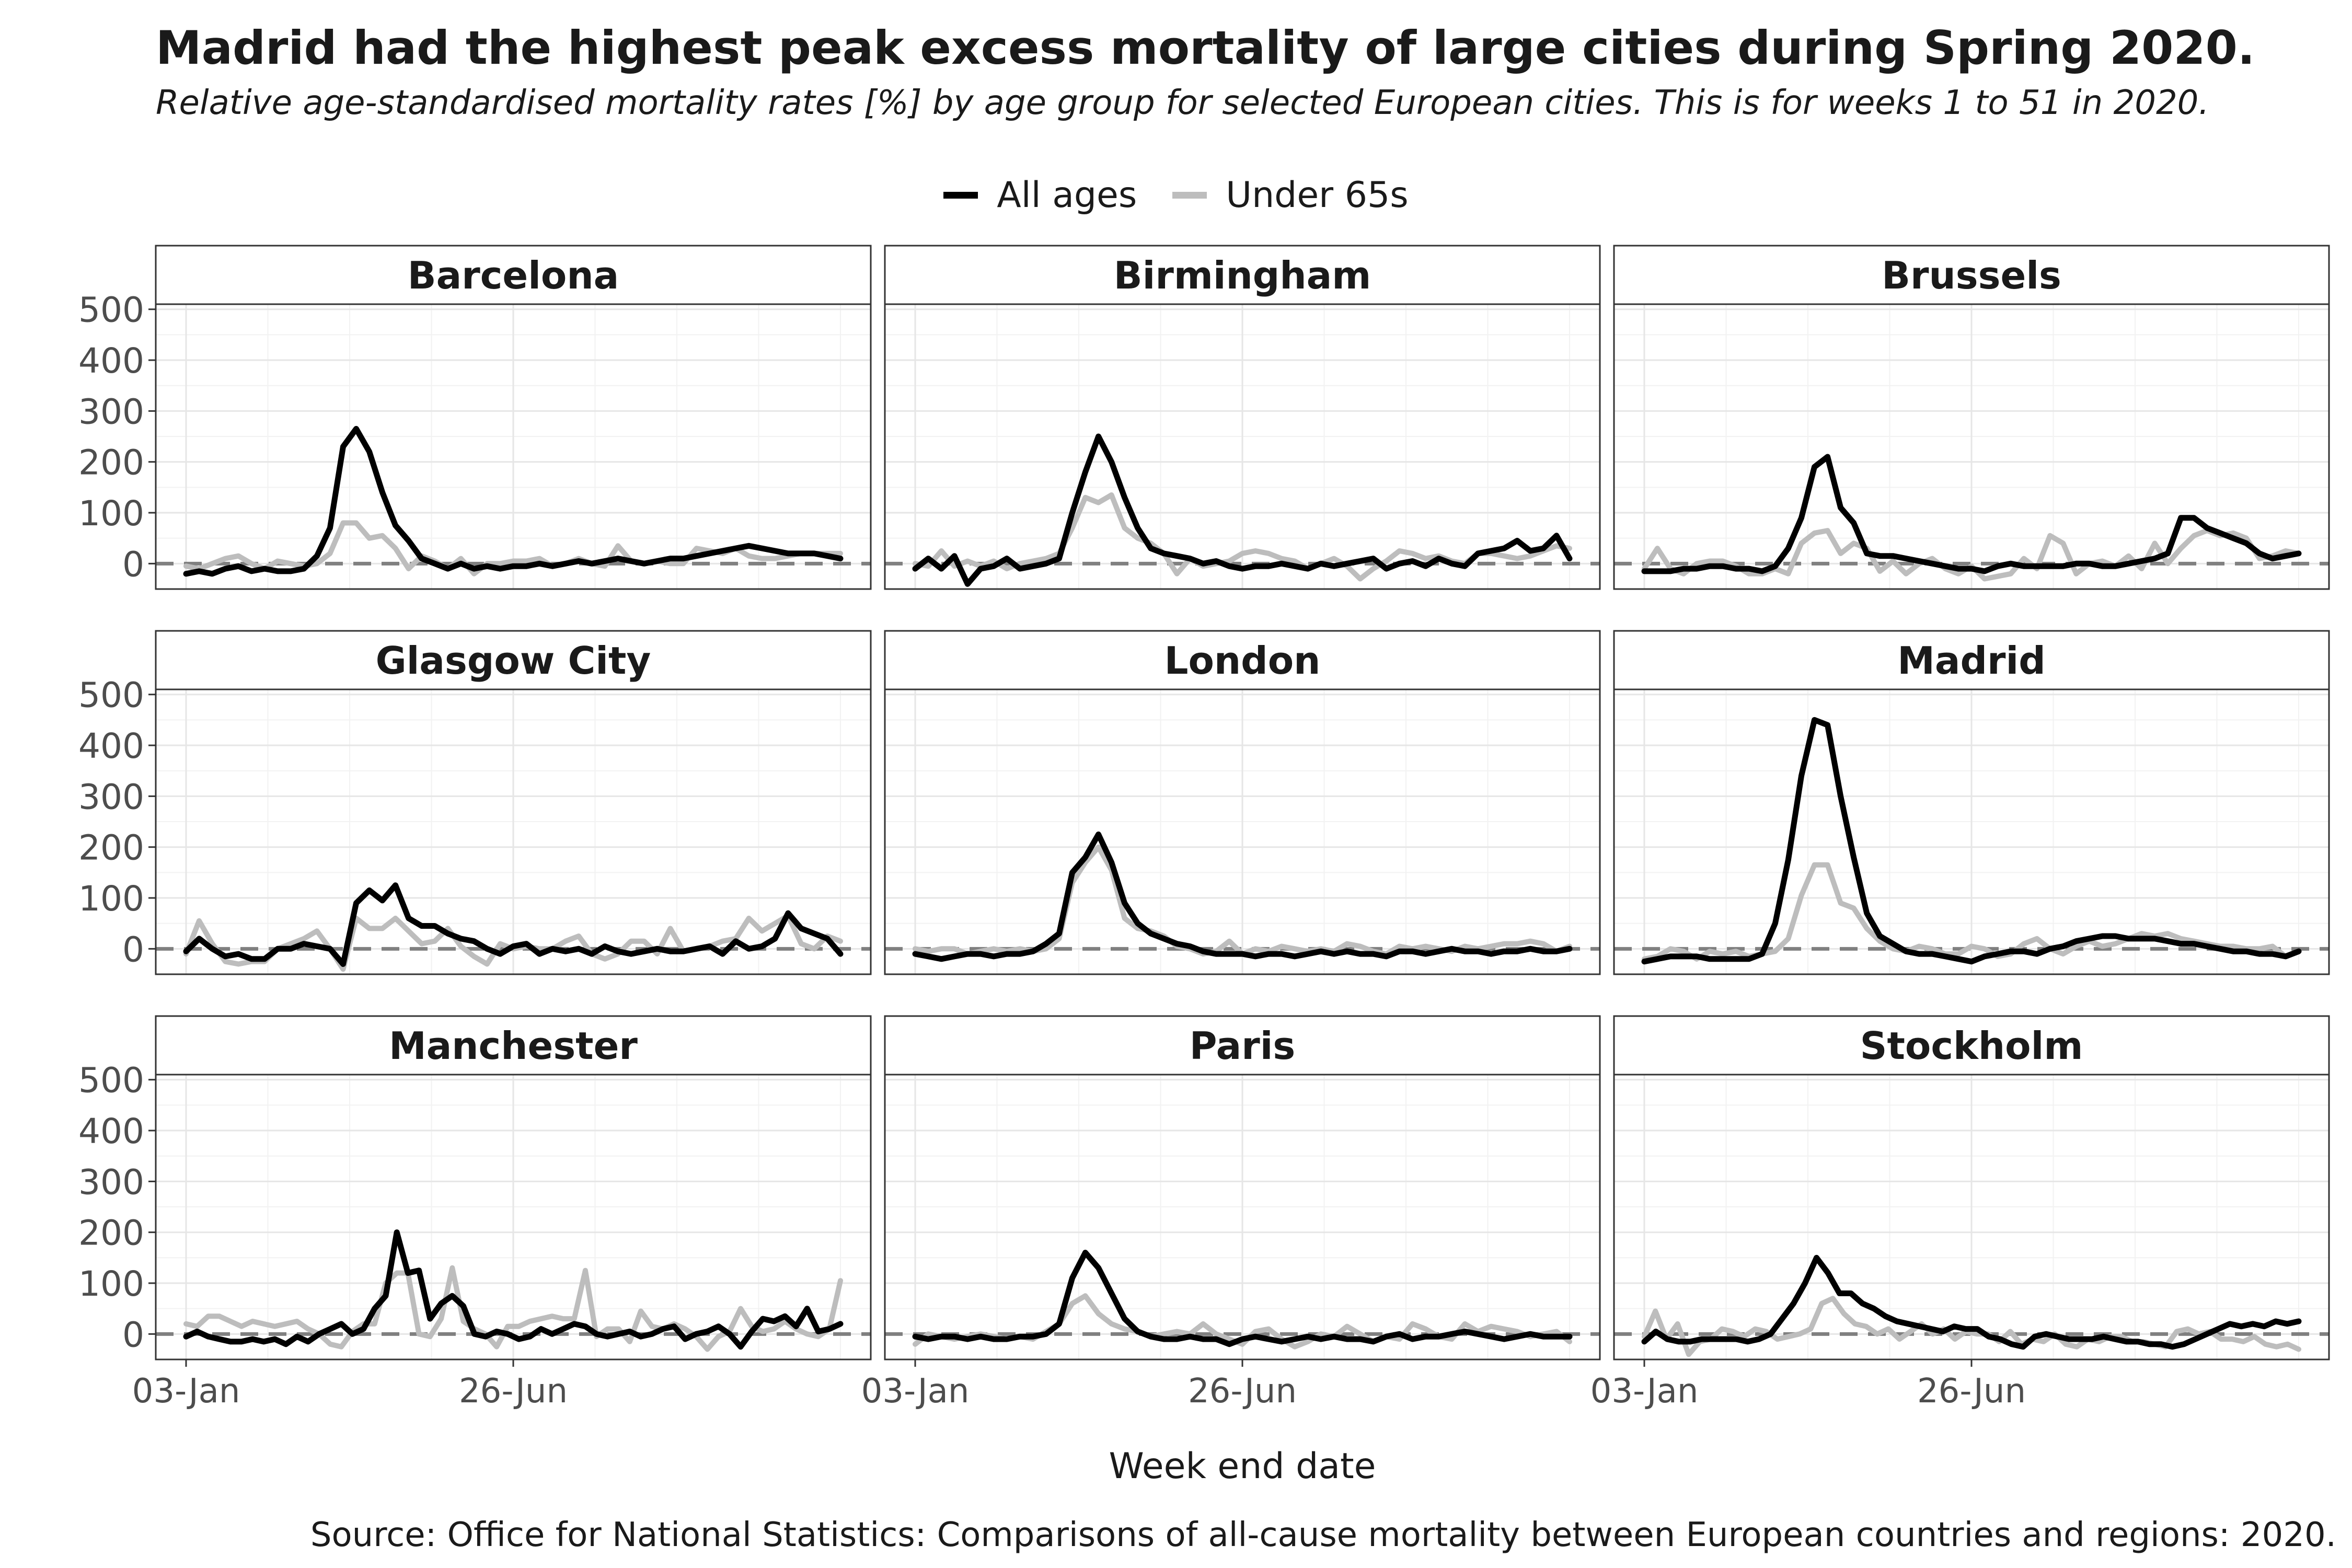  I want to click on panel-title: Brussels, so click(1971, 275).